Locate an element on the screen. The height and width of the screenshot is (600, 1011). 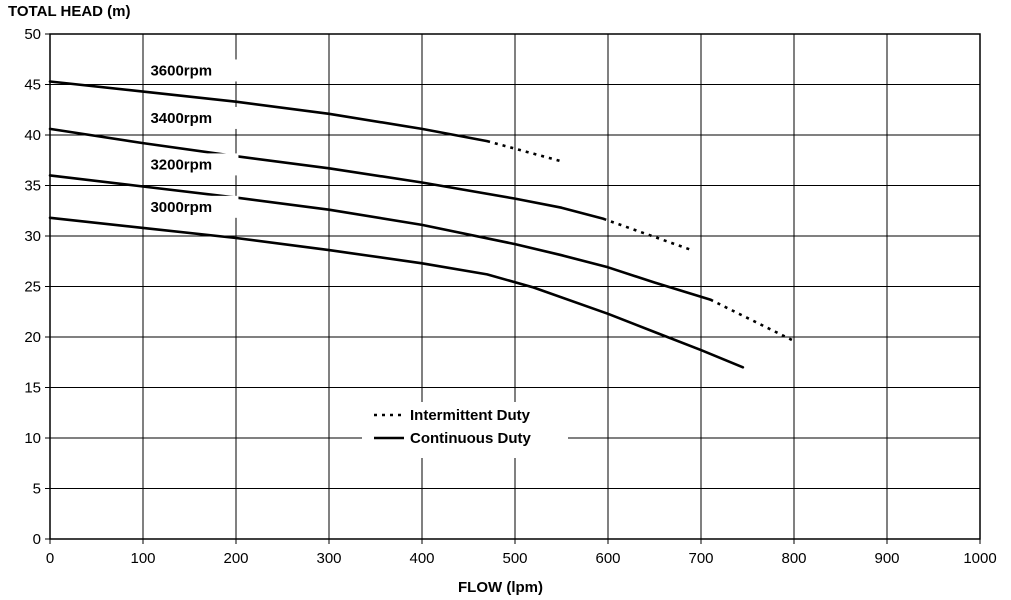
x-tick-label: 400 is located at coordinates (421, 558).